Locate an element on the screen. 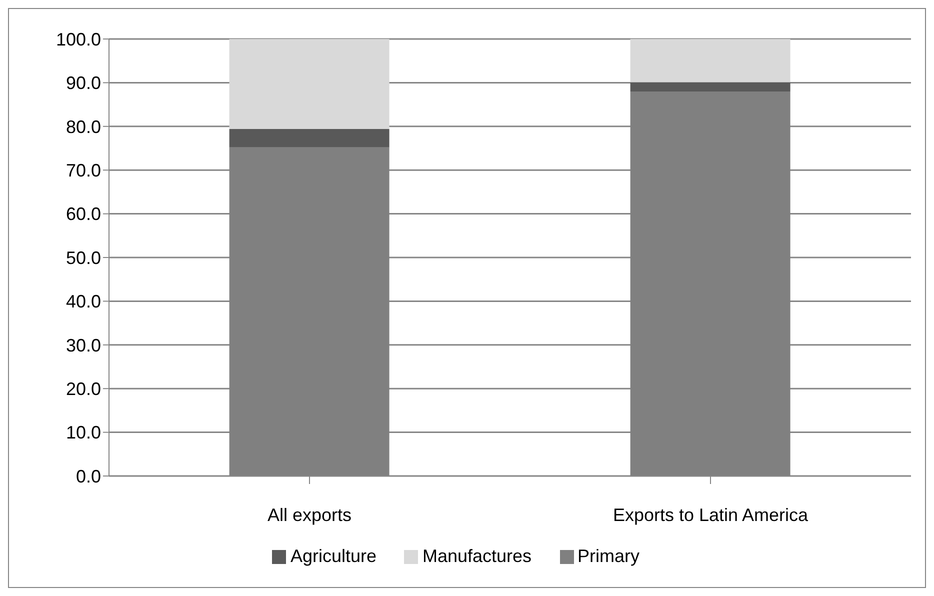 Image resolution: width=934 pixels, height=596 pixels. y-tick-label: 50.0 is located at coordinates (83, 258).